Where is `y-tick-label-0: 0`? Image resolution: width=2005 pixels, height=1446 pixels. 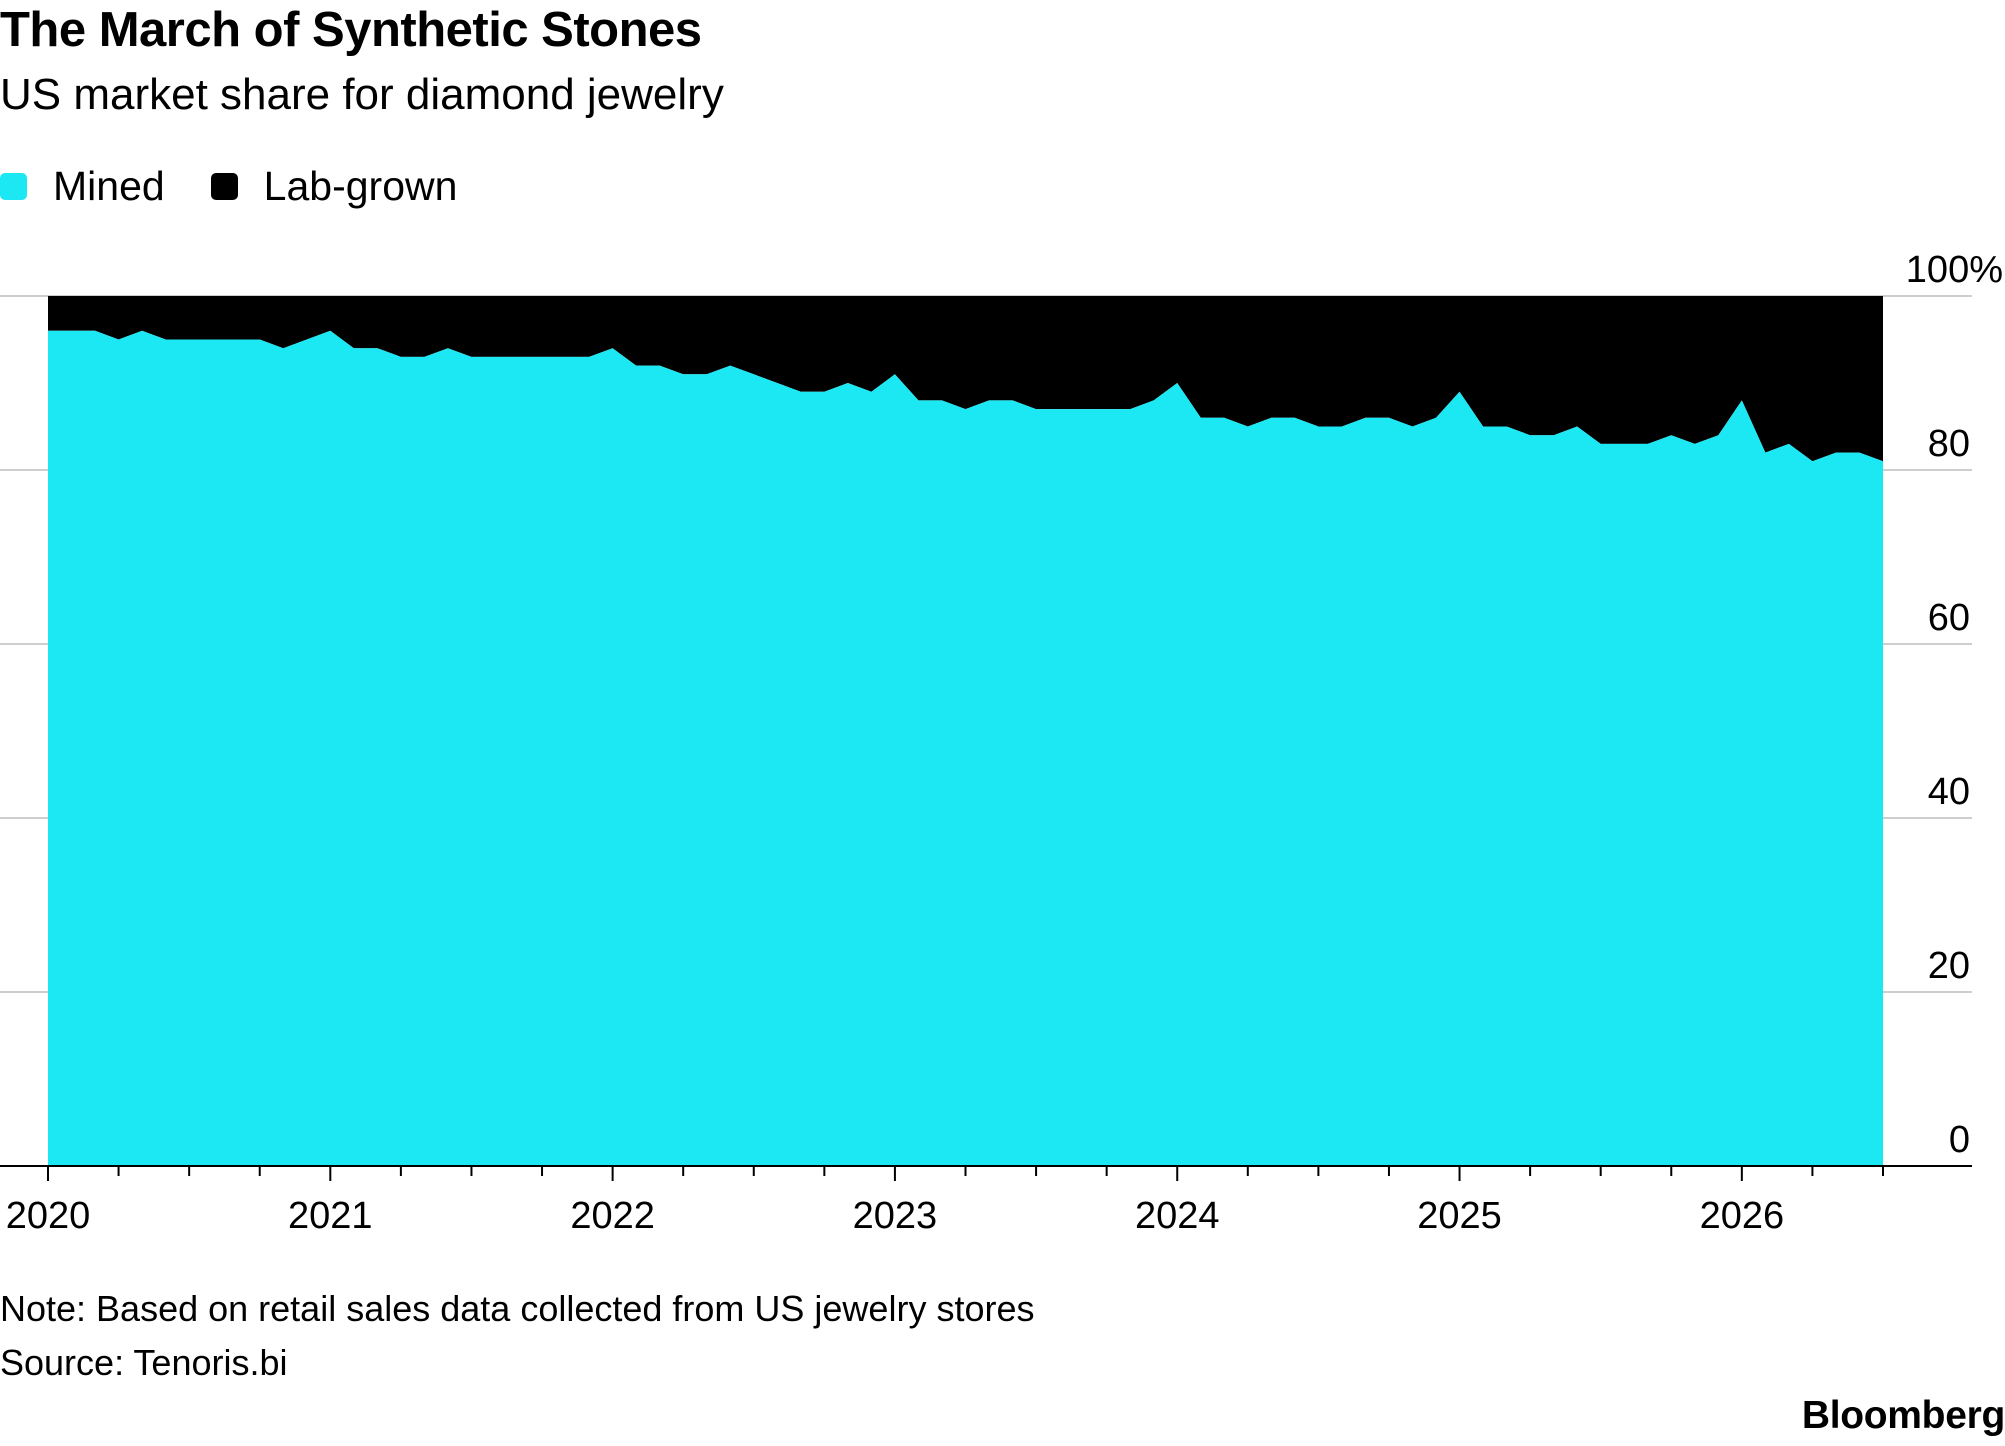
y-tick-label-0: 0 is located at coordinates (1959, 1140).